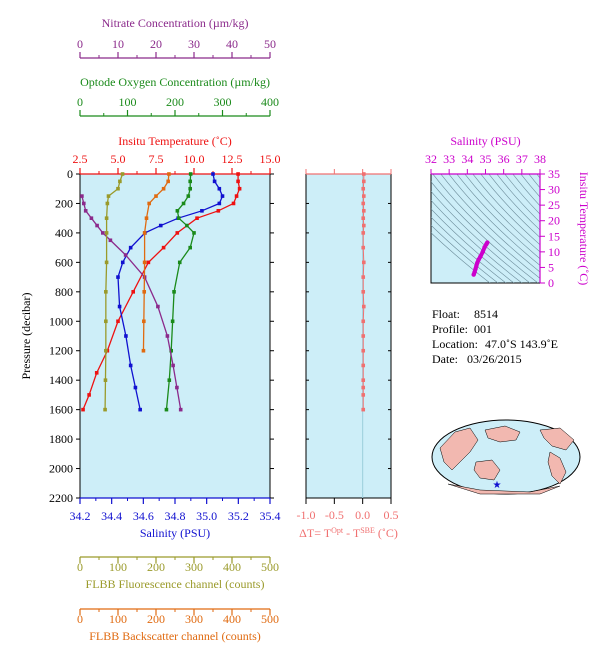 The height and width of the screenshot is (663, 609). I want to click on fluorescence-tick-label: 400, so click(232, 567).